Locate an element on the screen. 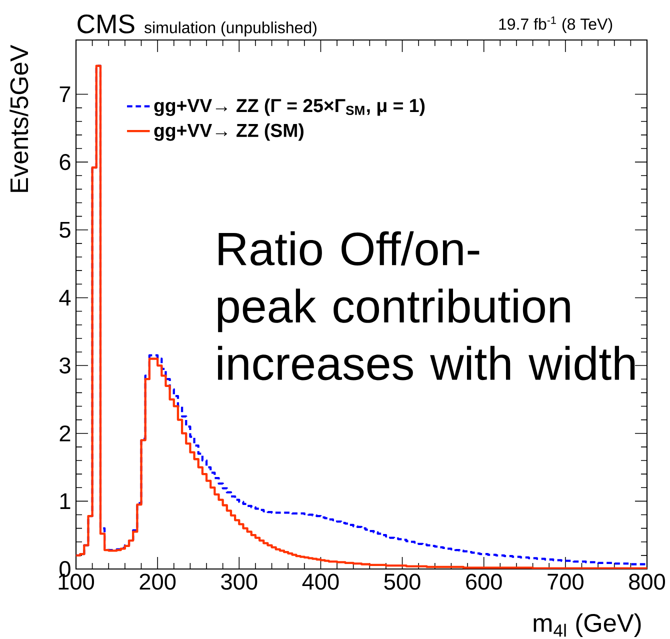 This screenshot has width=670, height=639. x-tick-label: 200 is located at coordinates (158, 582).